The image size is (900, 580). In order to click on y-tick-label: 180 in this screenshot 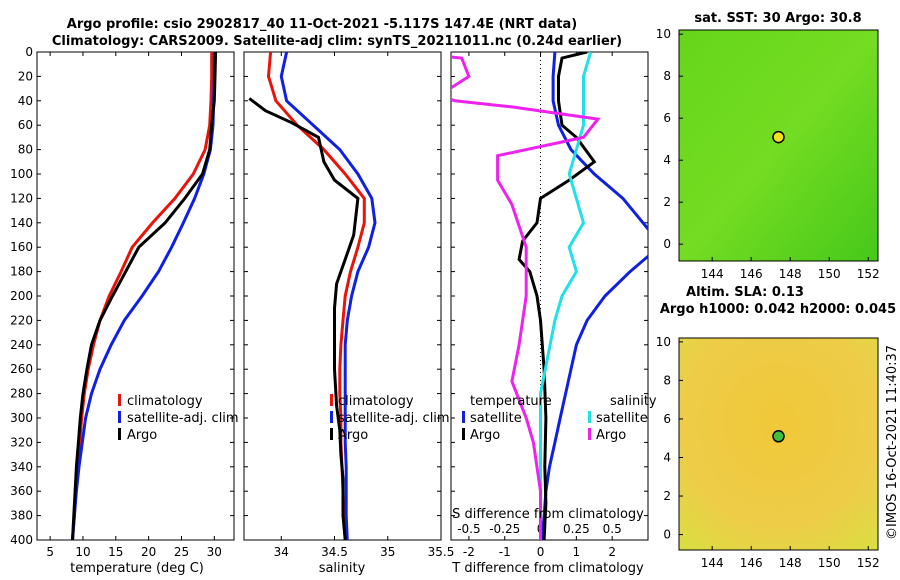, I will do `click(21, 272)`.